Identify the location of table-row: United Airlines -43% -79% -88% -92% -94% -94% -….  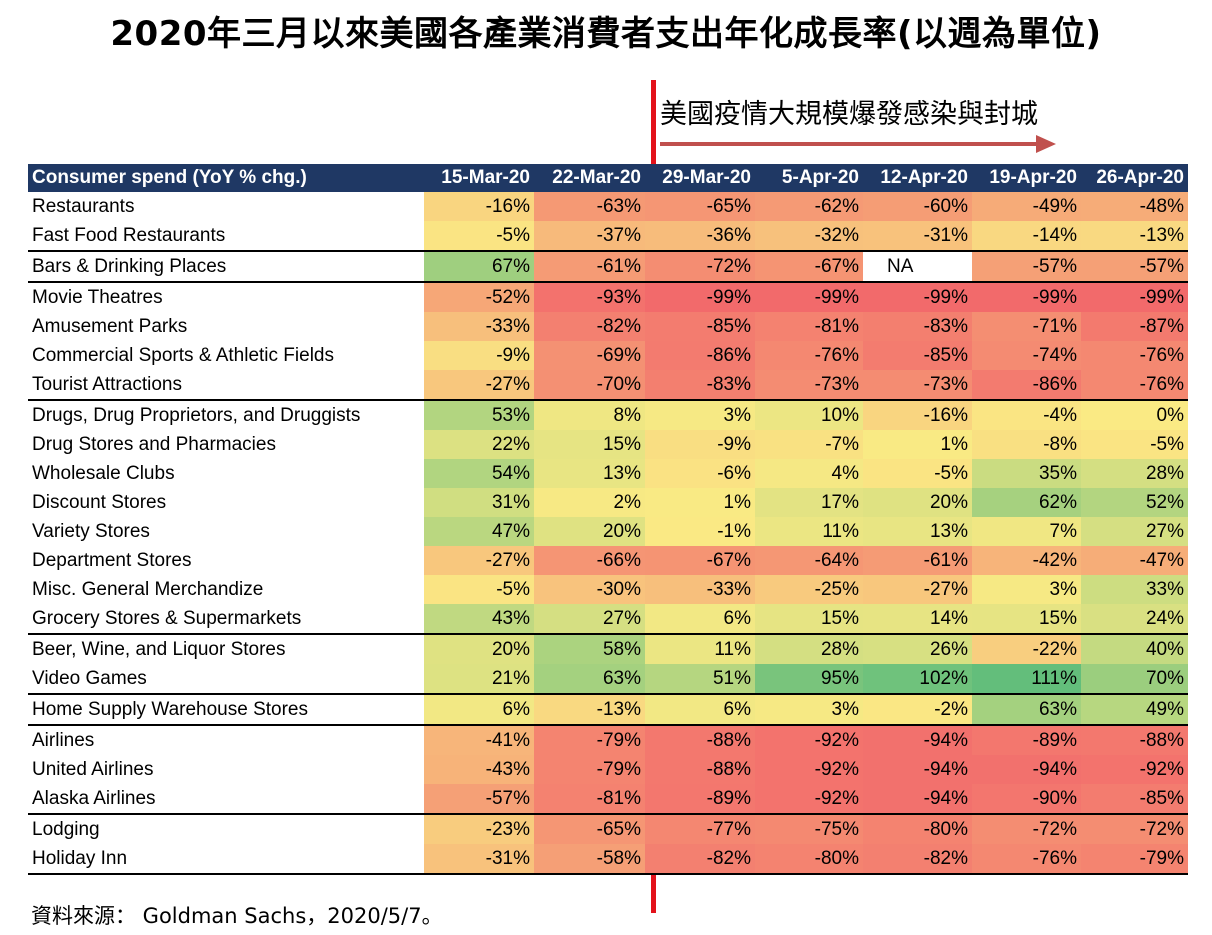
(608, 769).